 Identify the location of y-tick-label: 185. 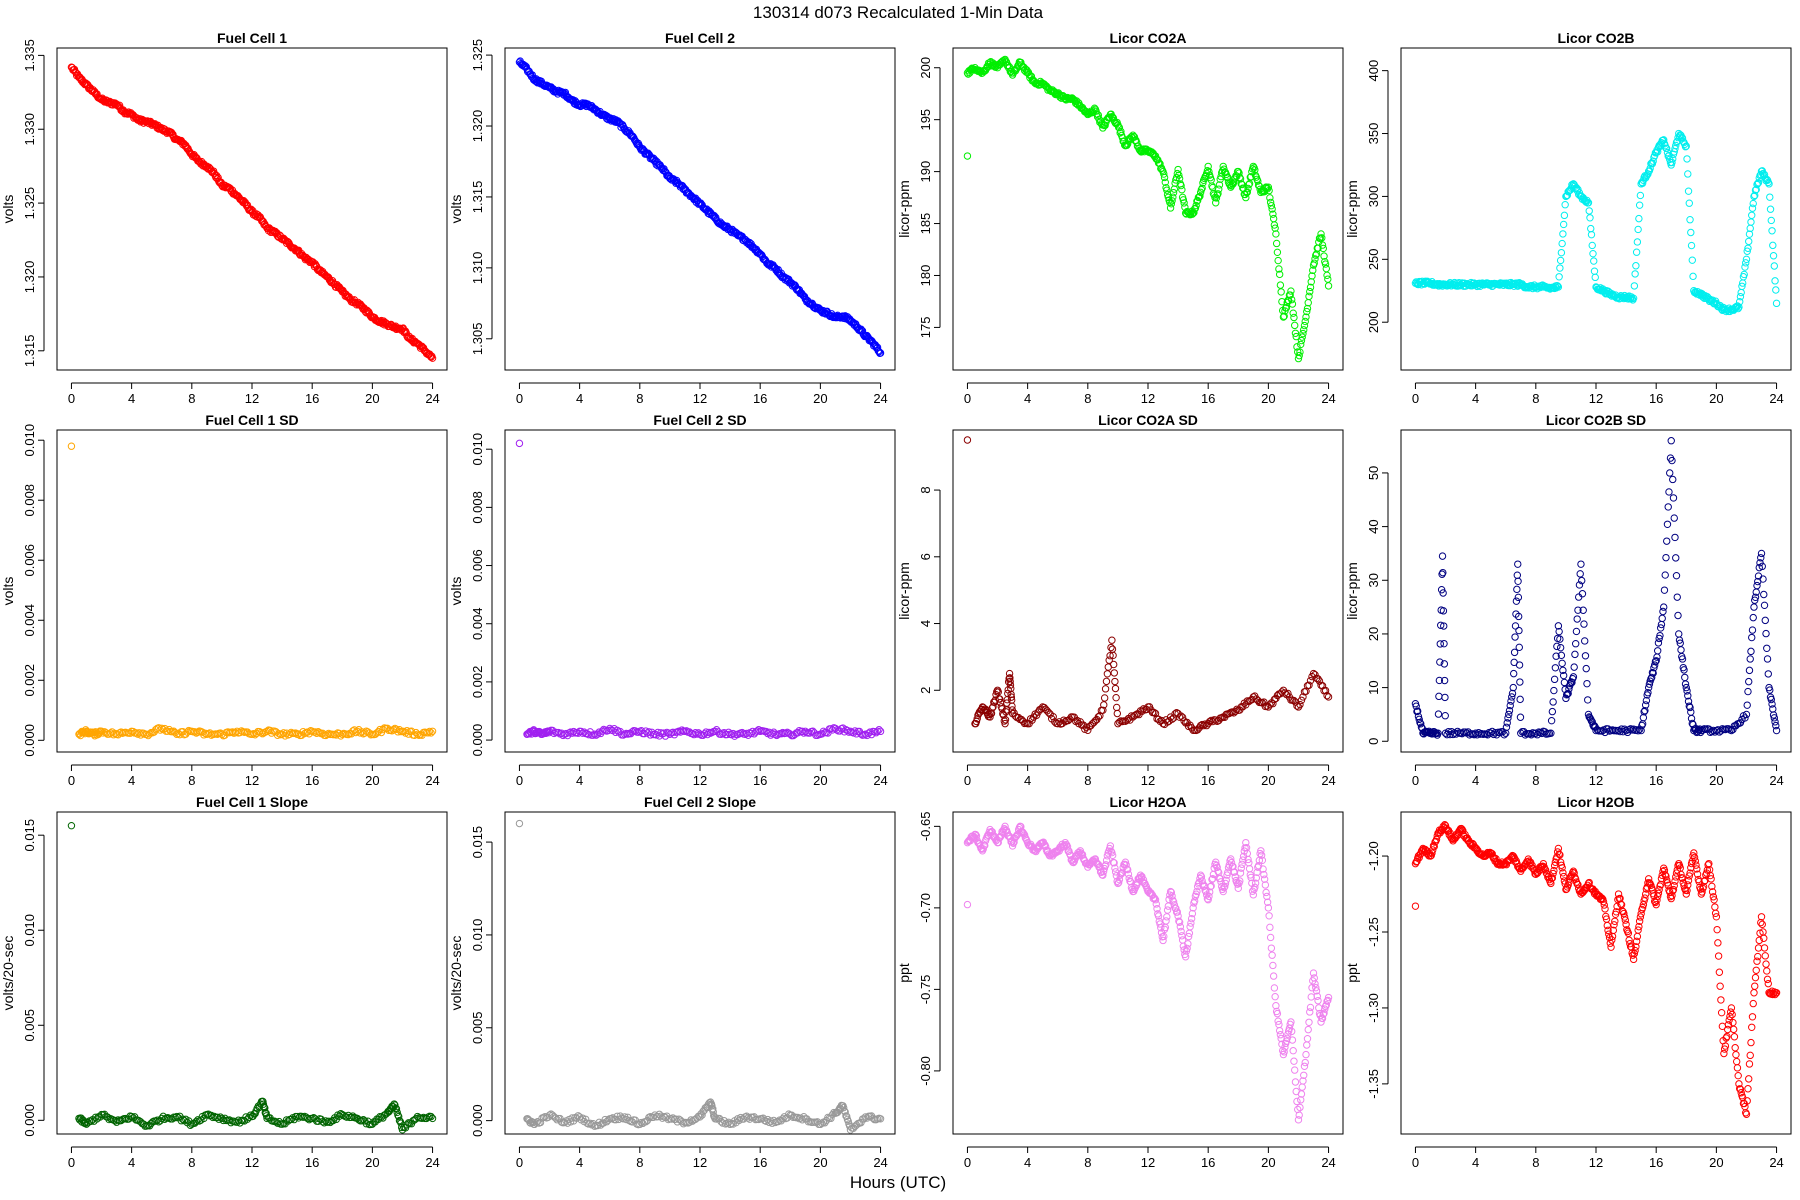
(925, 224).